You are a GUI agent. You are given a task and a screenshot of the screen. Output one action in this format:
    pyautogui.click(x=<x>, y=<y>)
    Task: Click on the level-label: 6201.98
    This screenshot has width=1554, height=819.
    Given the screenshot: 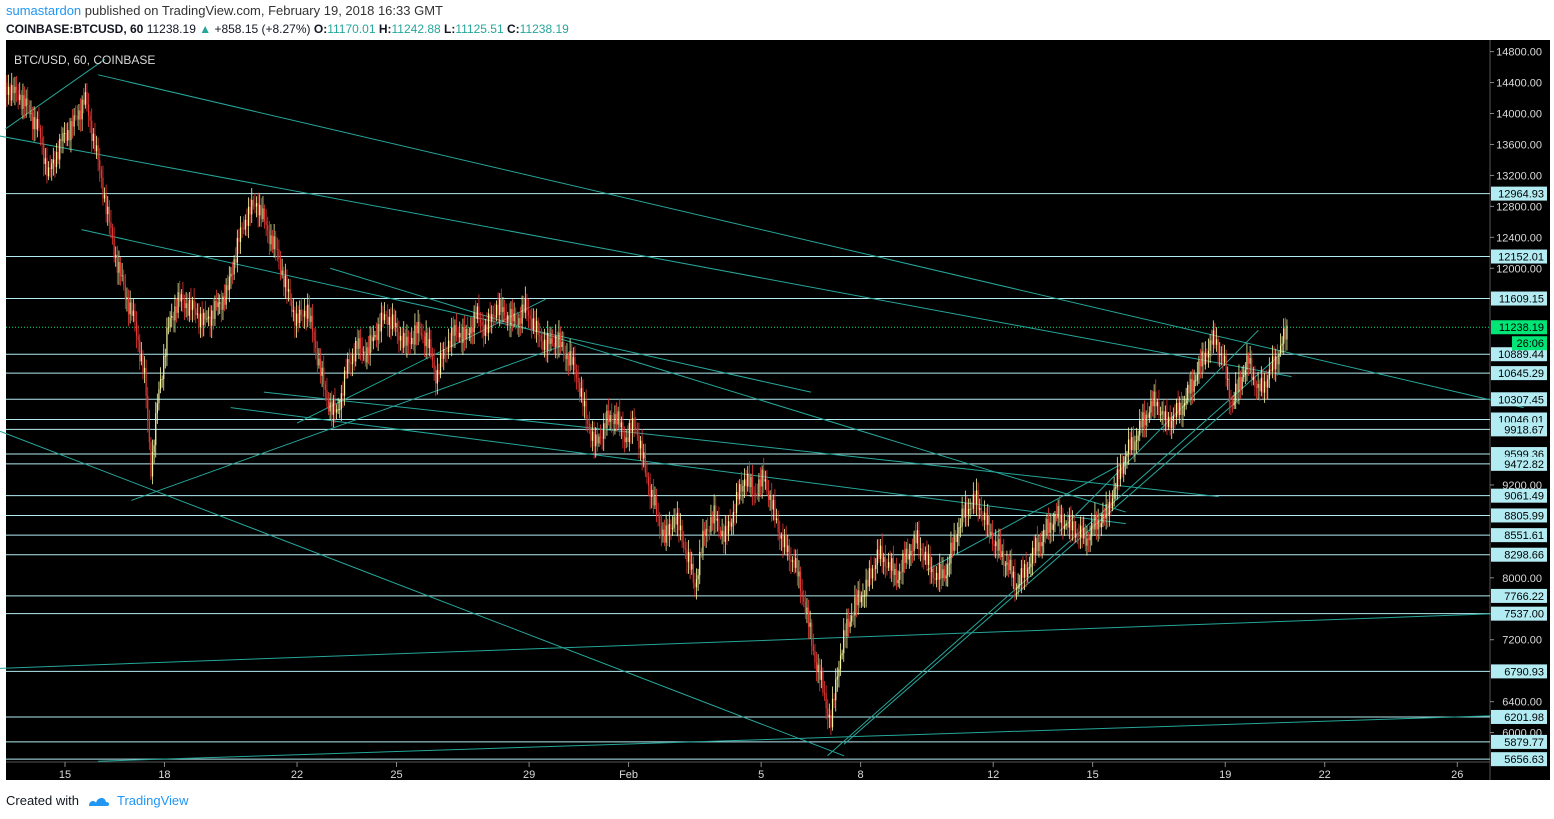 What is the action you would take?
    pyautogui.click(x=1524, y=718)
    